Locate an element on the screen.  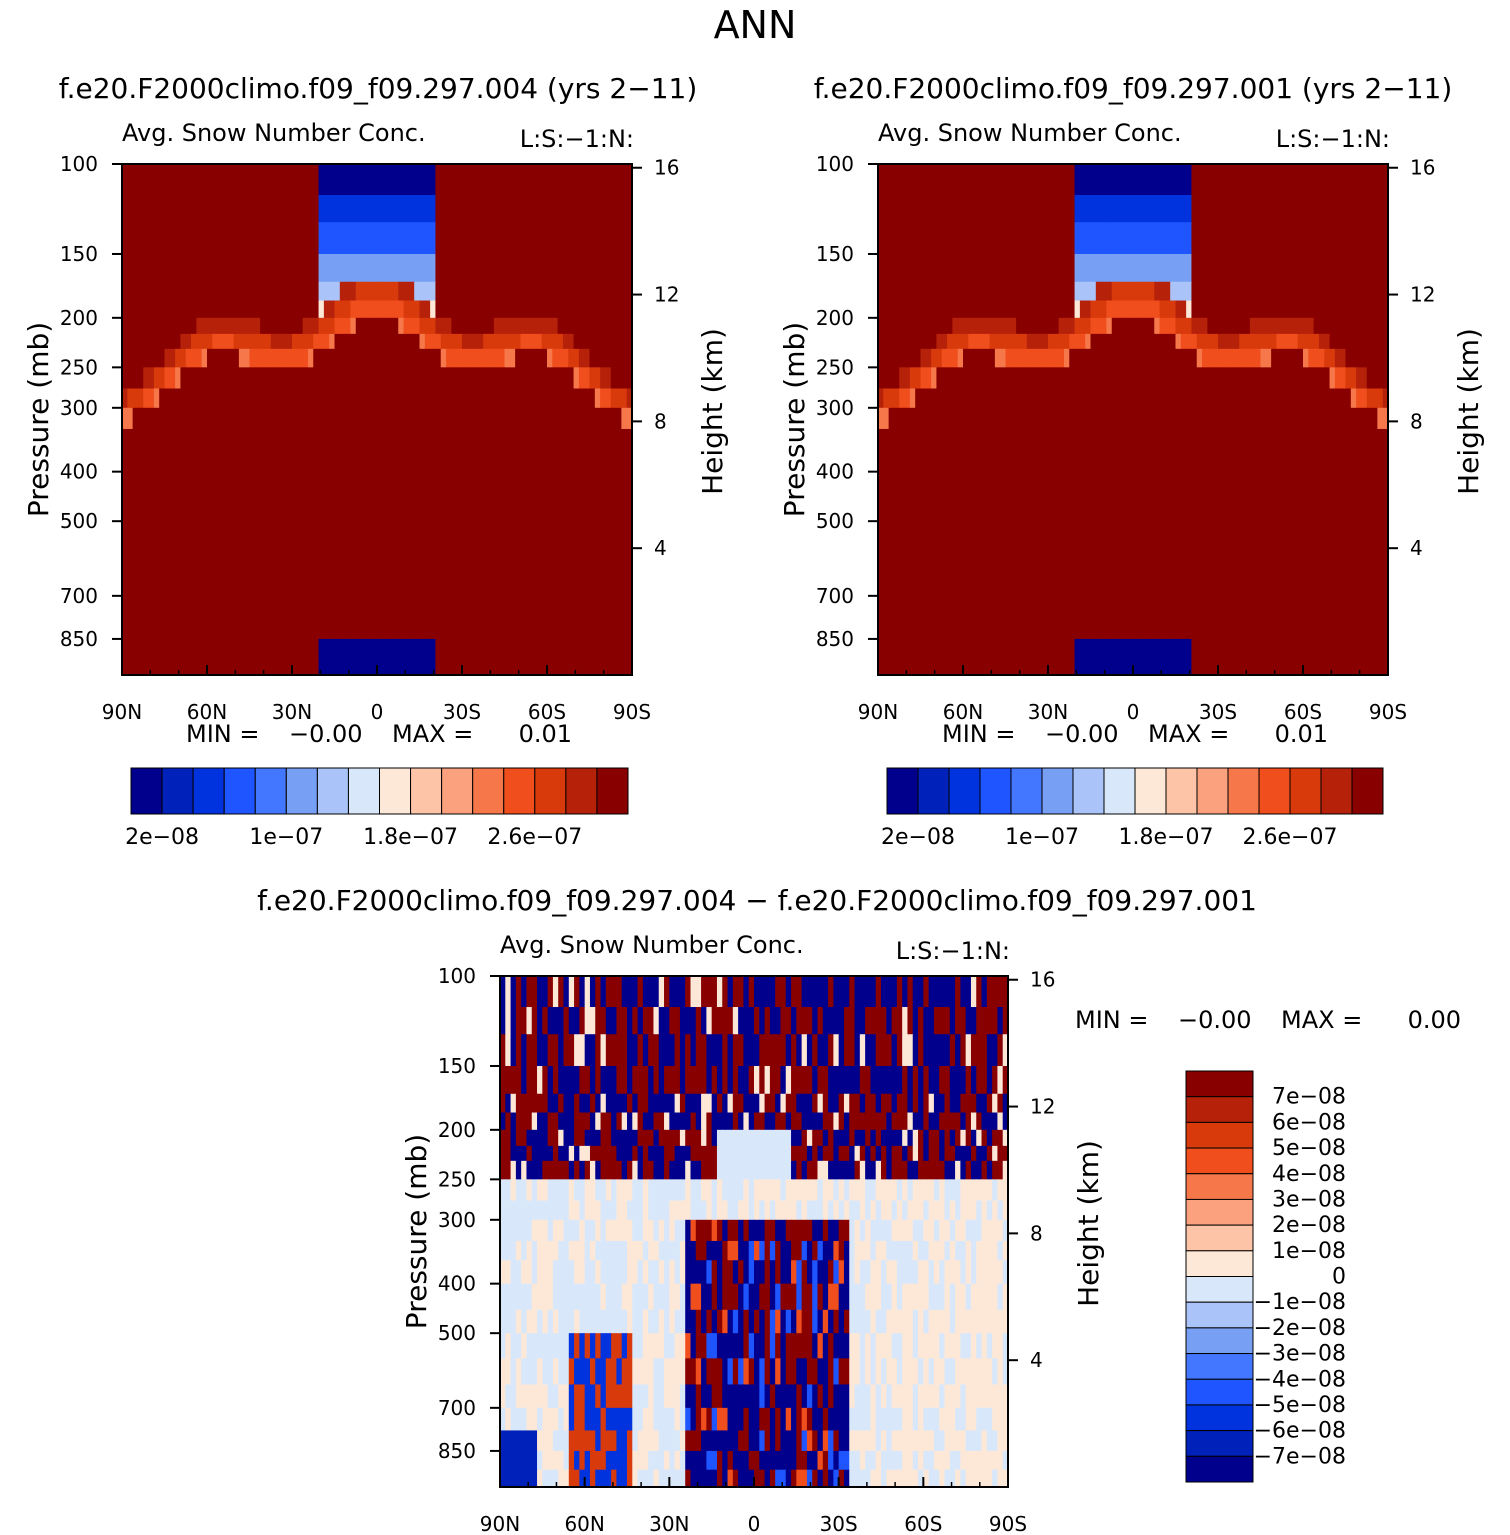
heatmap-field is located at coordinates (1133, 420).